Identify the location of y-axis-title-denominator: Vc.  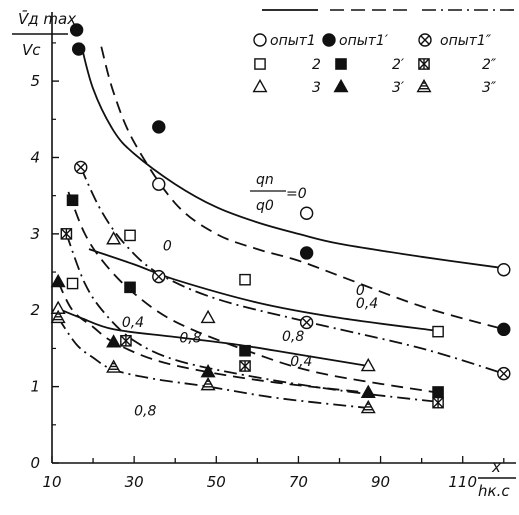
(31, 50).